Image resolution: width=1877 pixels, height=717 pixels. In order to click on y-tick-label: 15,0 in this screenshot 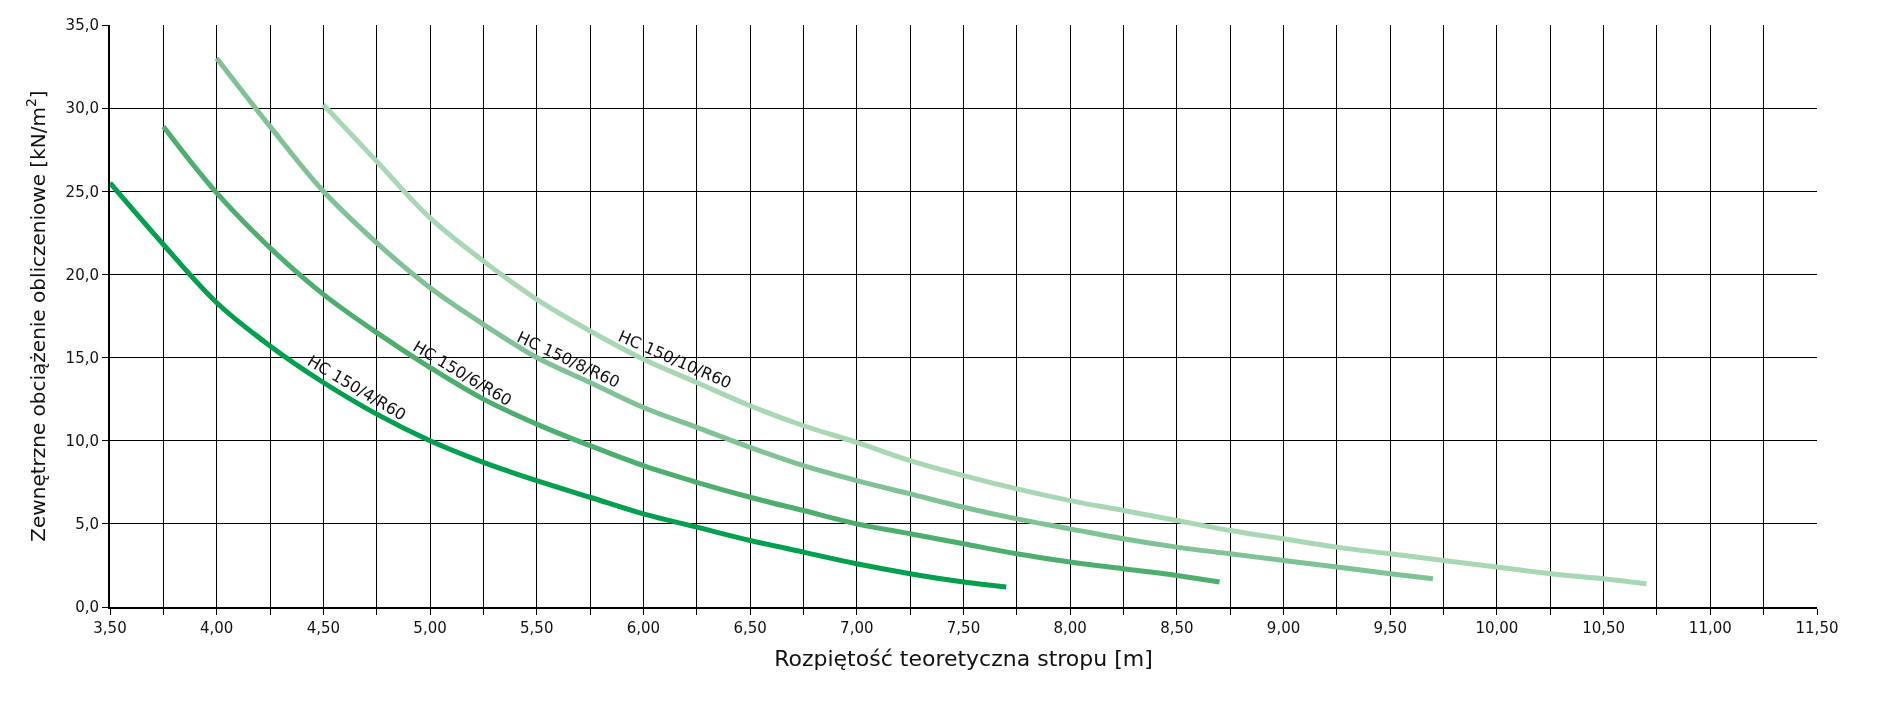, I will do `click(82, 357)`.